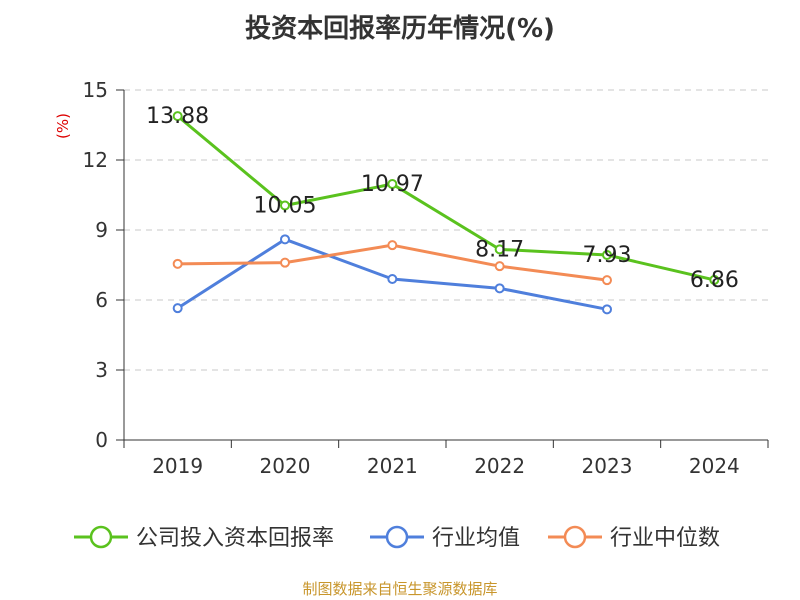 This screenshot has width=800, height=600. I want to click on y-tick-label: 12, so click(95, 160).